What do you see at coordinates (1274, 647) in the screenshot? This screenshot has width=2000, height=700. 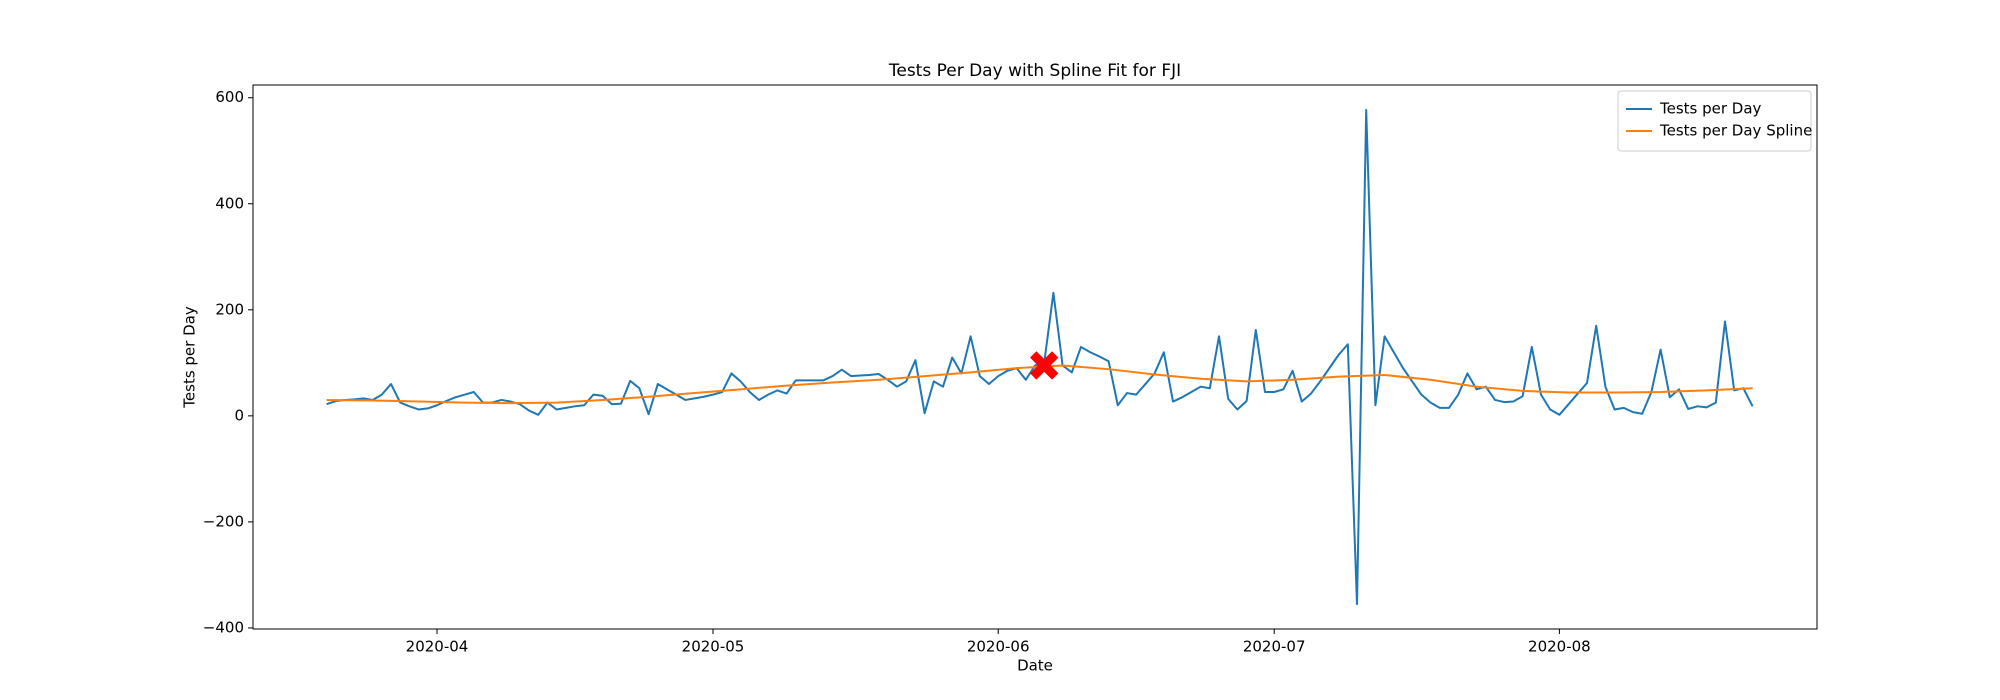 I see `x-tick-label: 2020-07` at bounding box center [1274, 647].